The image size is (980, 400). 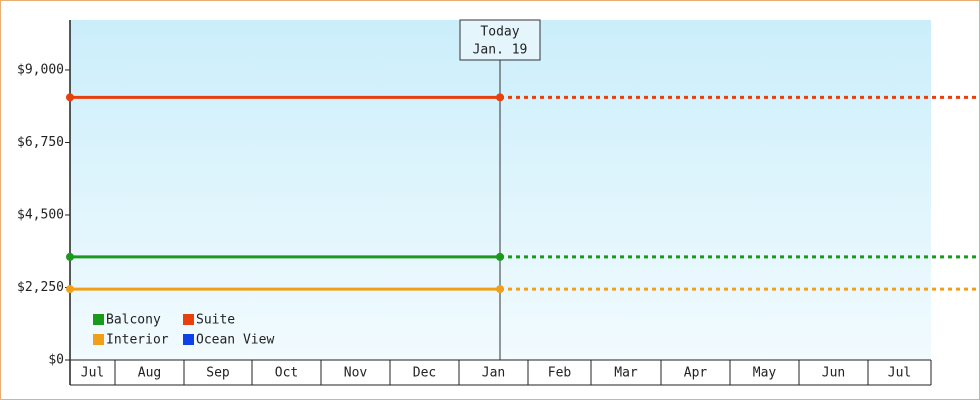 I want to click on x-tick-label: Aug, so click(x=149, y=373).